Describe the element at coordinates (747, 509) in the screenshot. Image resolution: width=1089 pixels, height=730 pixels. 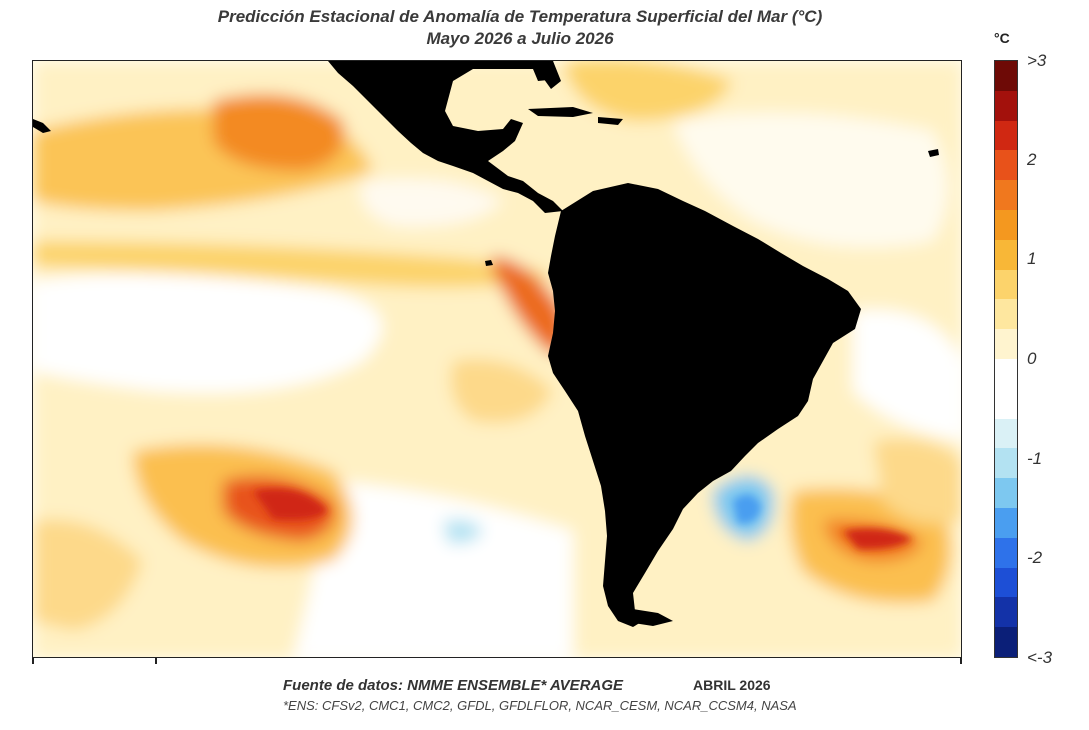
I see `cold-core-argentine-shelf` at that location.